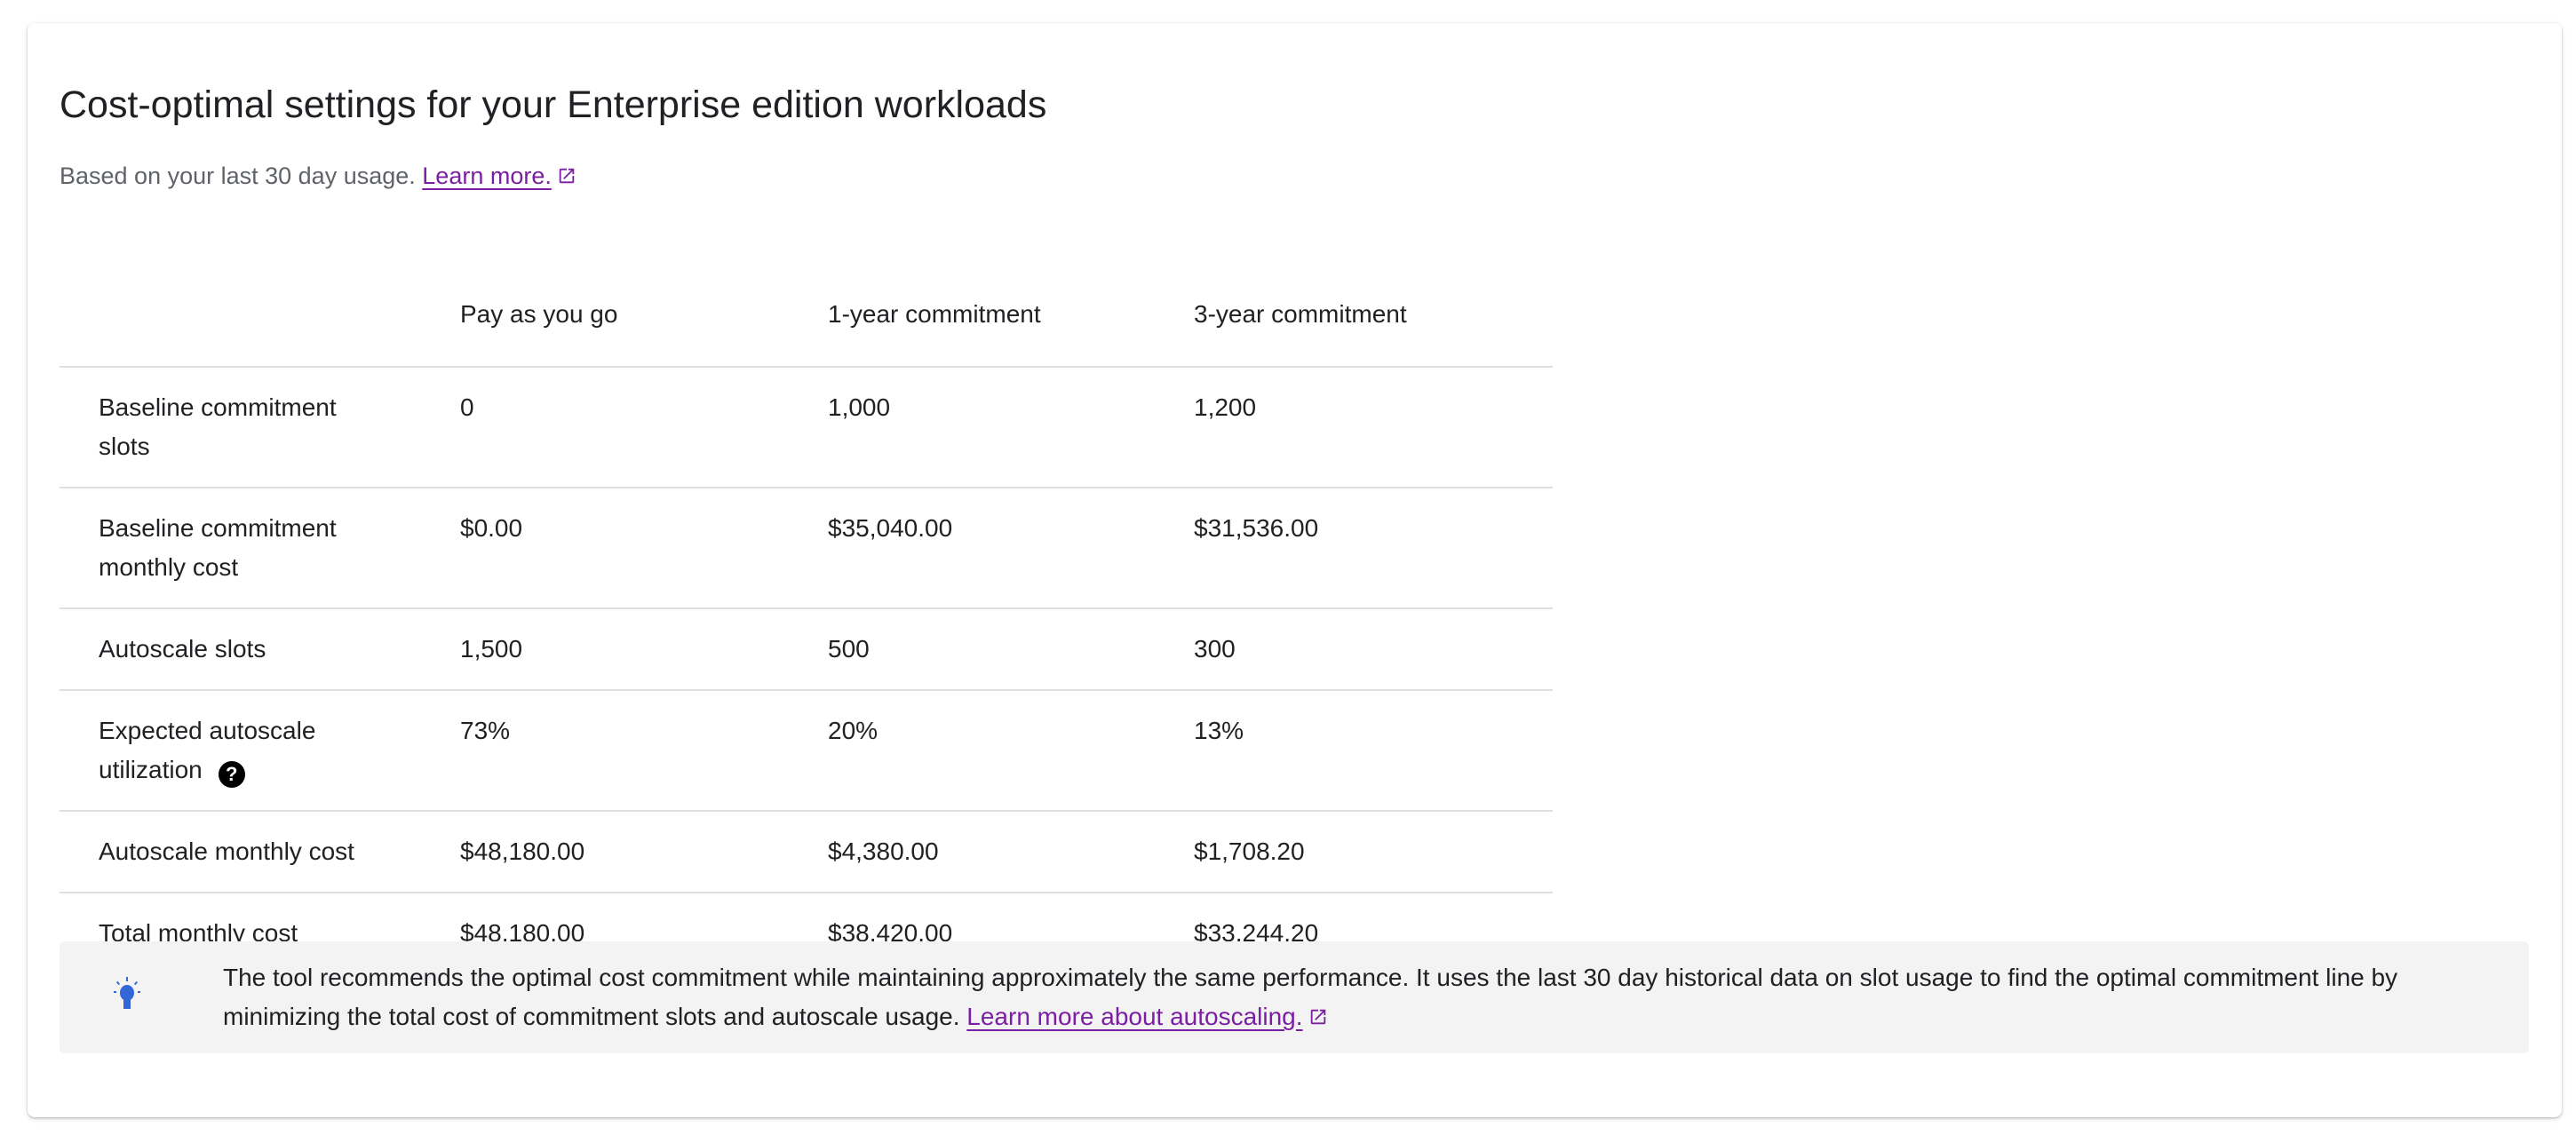 Image resolution: width=2576 pixels, height=1135 pixels. Describe the element at coordinates (1373, 751) in the screenshot. I see `cell: 13%` at that location.